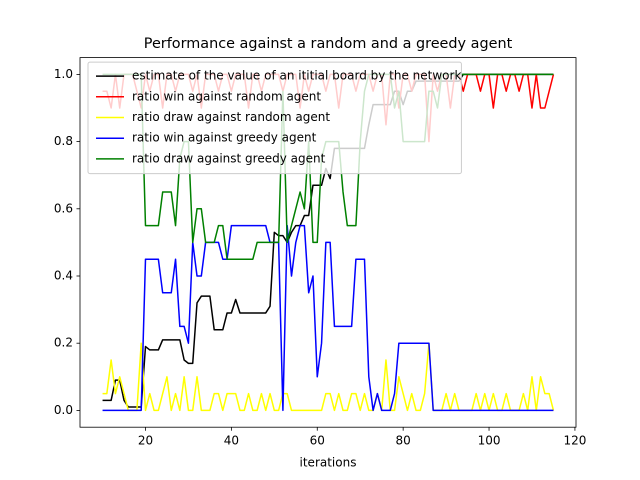  What do you see at coordinates (317, 441) in the screenshot?
I see `x-tick-label: 60` at bounding box center [317, 441].